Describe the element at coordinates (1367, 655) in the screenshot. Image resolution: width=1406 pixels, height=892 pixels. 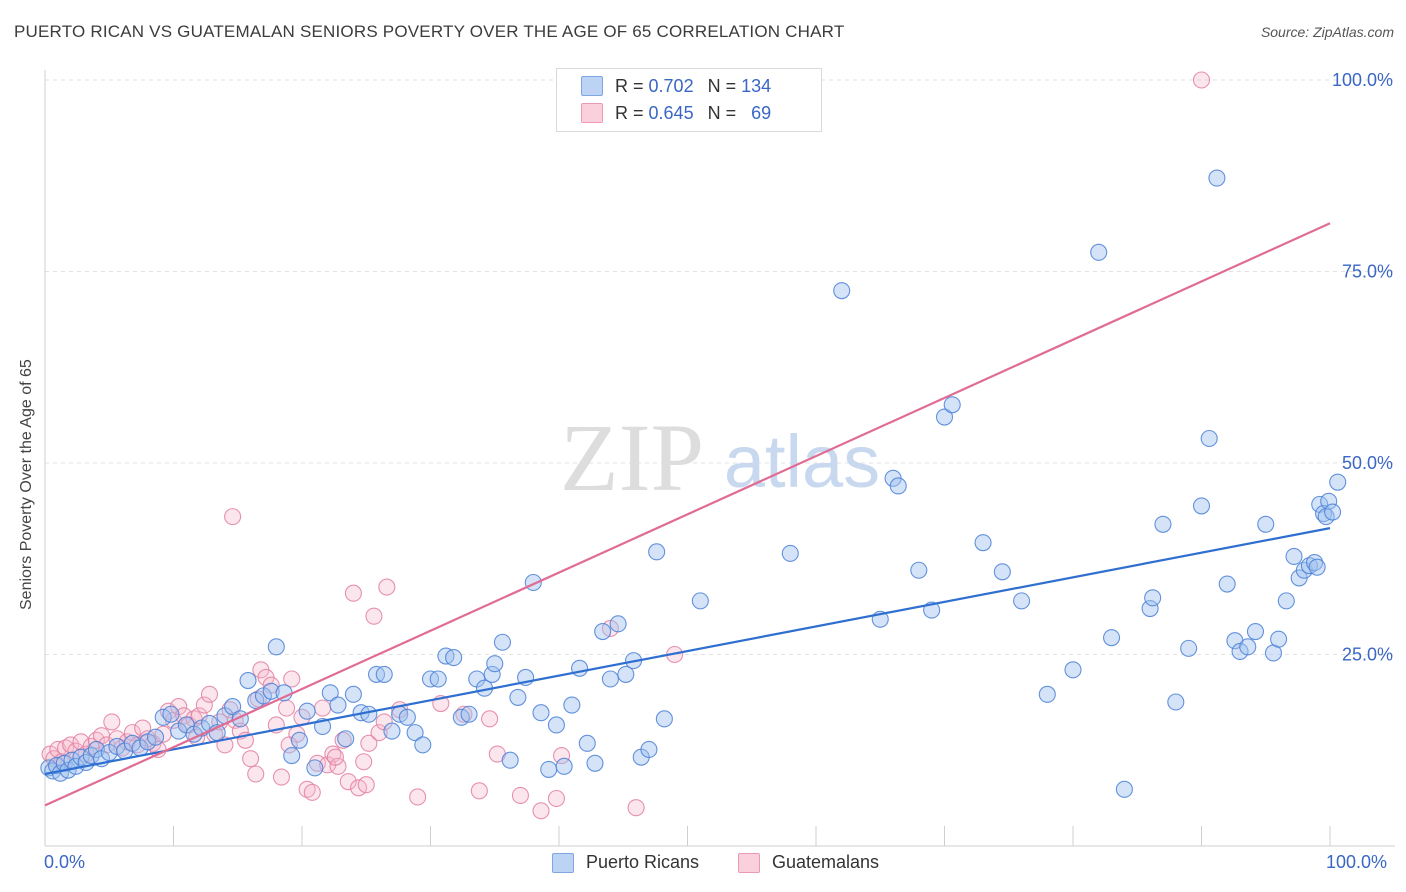
I see `y-tick-label: 25.0%` at that location.